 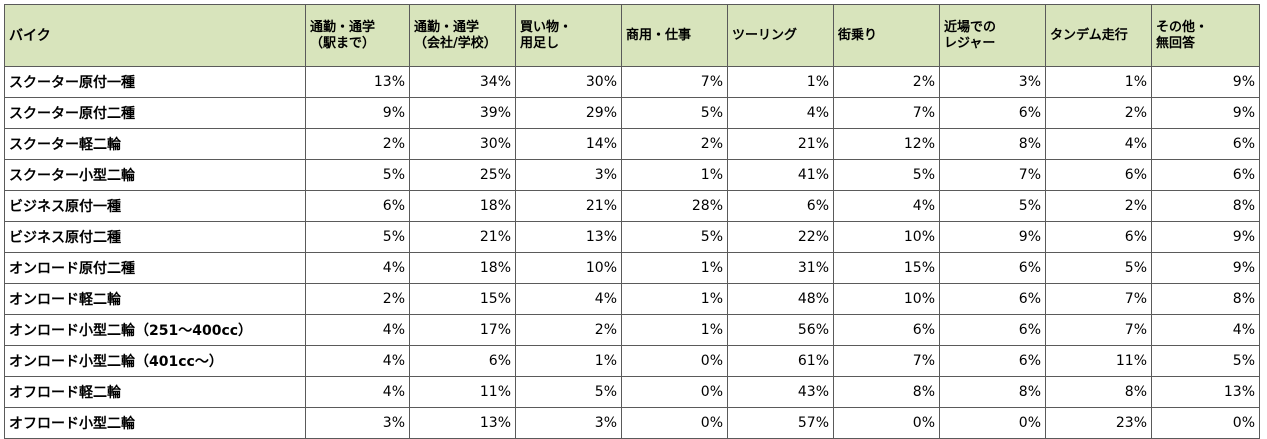 I want to click on value-cell: 10%, so click(x=568, y=268).